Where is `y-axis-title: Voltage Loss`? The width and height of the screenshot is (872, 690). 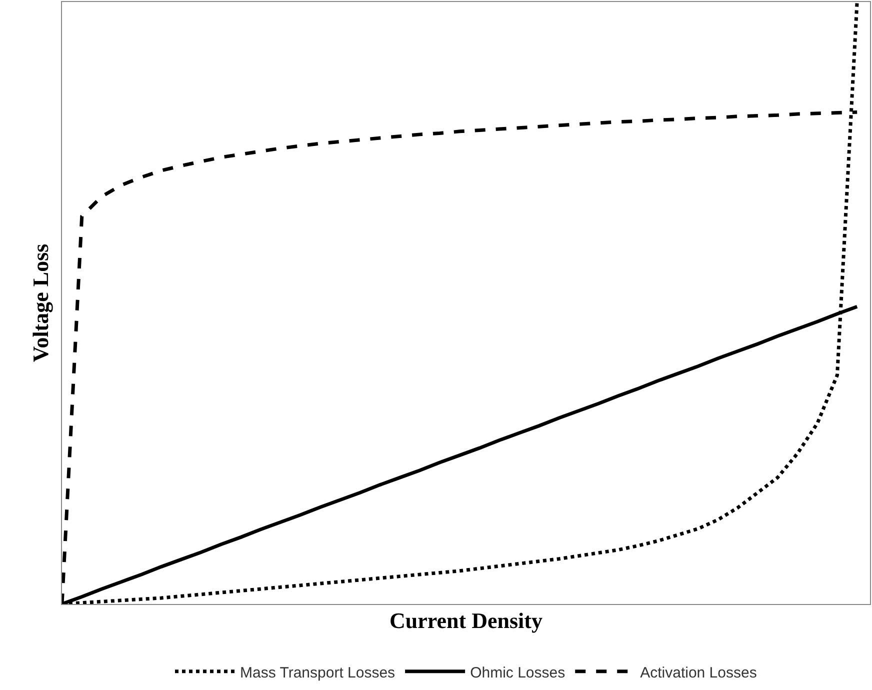 y-axis-title: Voltage Loss is located at coordinates (40, 302).